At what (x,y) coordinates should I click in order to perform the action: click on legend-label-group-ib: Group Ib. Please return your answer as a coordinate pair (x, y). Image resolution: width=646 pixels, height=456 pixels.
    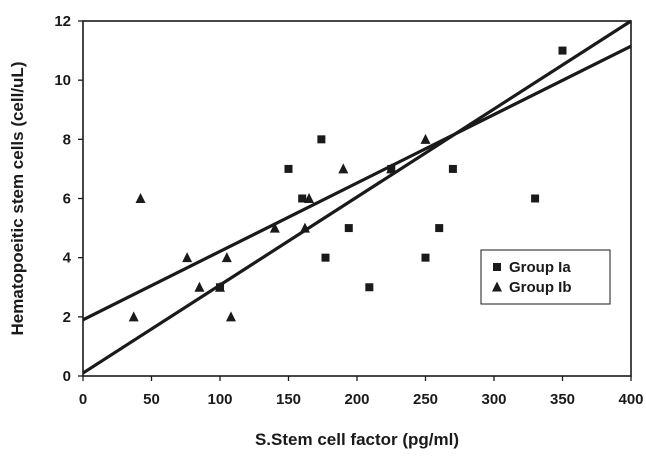
    Looking at the image, I should click on (540, 287).